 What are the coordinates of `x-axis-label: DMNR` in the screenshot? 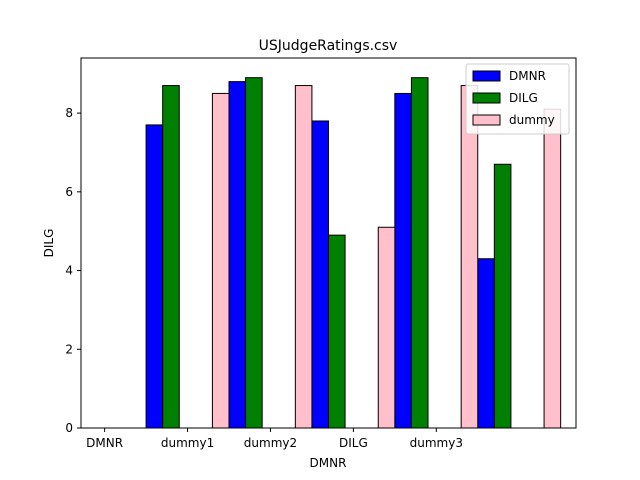 It's located at (328, 463).